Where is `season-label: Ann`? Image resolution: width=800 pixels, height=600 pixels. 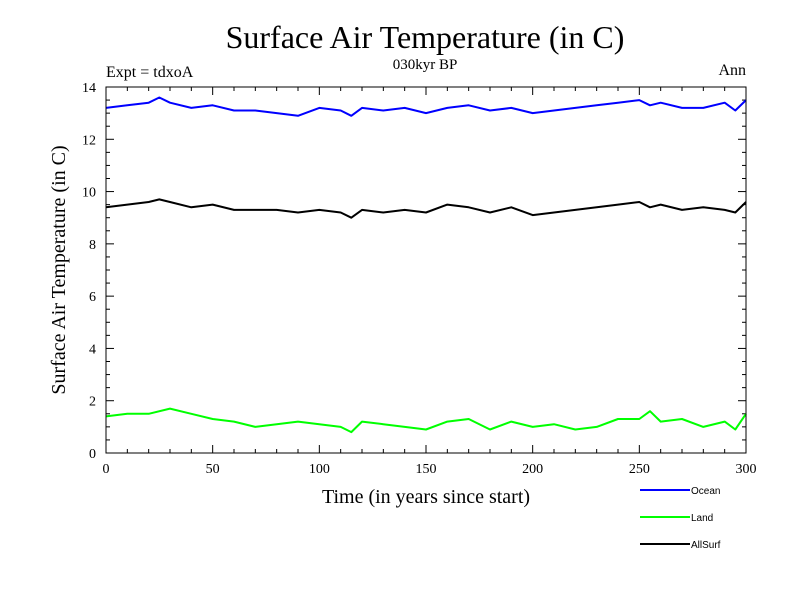 season-label: Ann is located at coordinates (732, 70).